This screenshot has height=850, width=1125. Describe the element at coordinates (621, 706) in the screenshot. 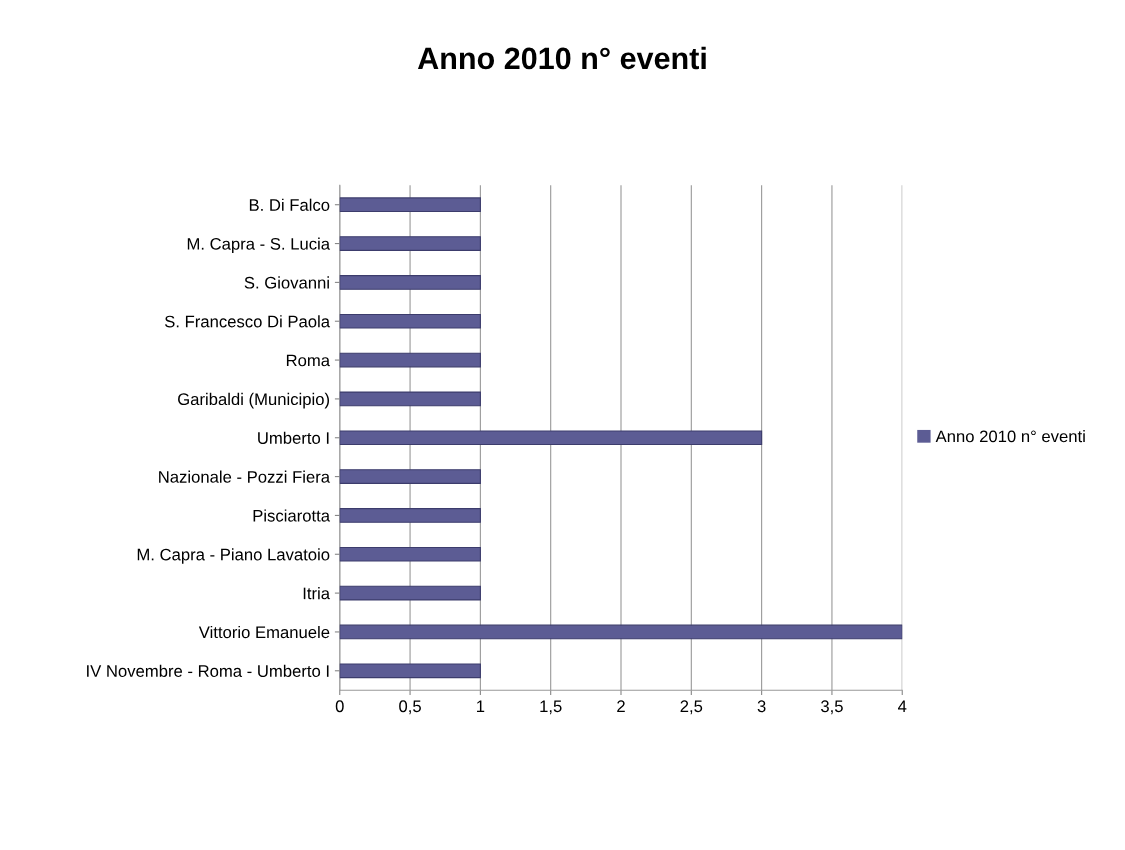

I see `x-tick-label: 2` at that location.